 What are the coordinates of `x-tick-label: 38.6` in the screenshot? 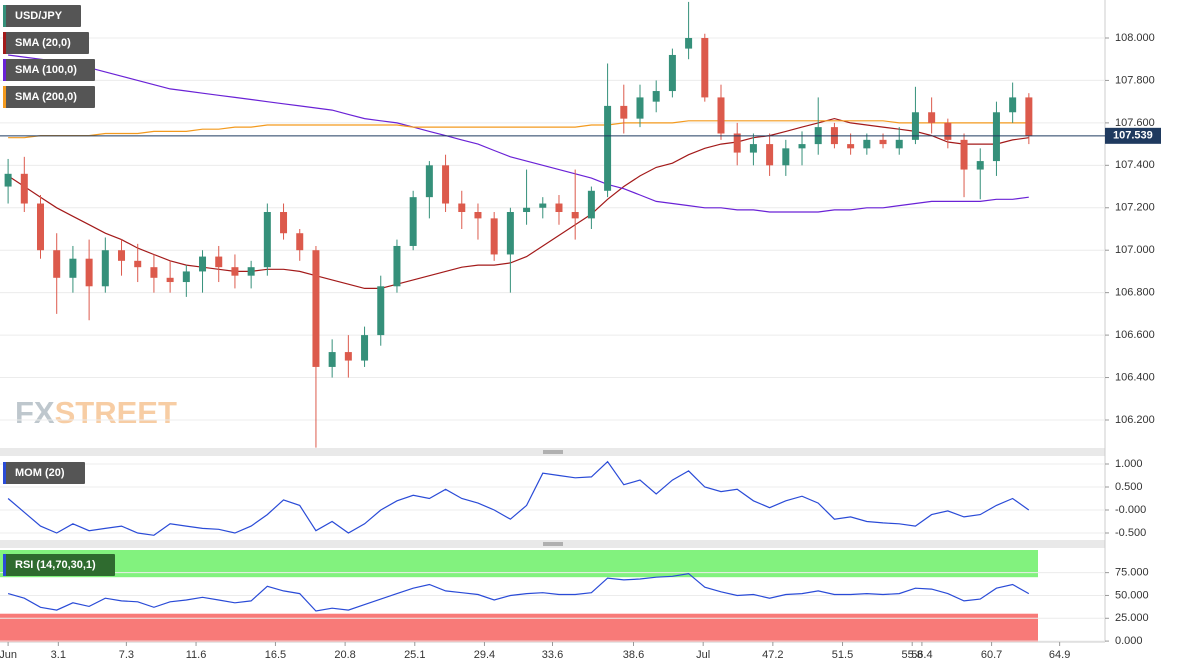 It's located at (633, 655).